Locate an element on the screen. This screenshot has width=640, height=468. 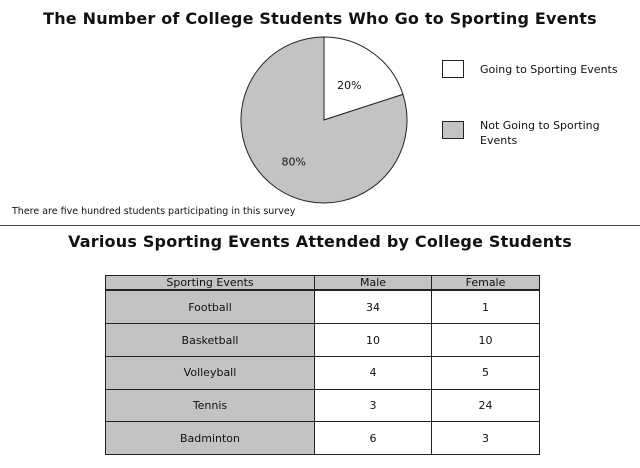
event-name: Badminton is located at coordinates (210, 438).